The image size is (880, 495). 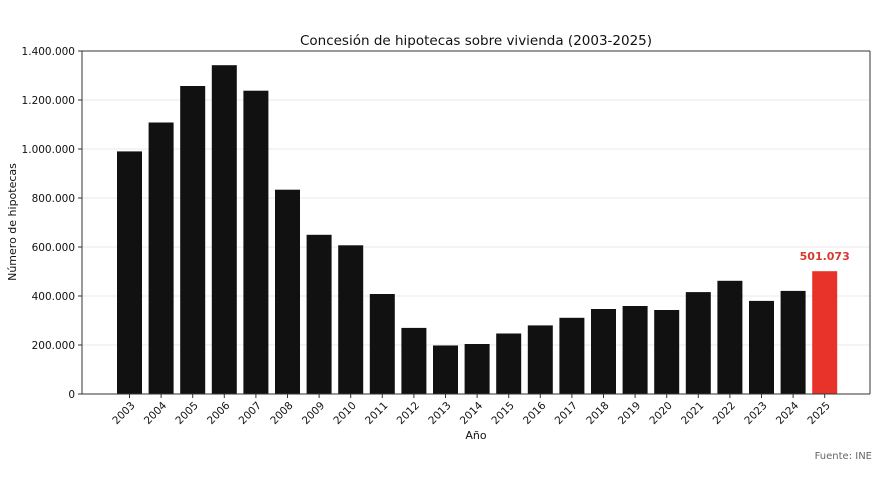 What do you see at coordinates (382, 344) in the screenshot?
I see `bar-2011` at bounding box center [382, 344].